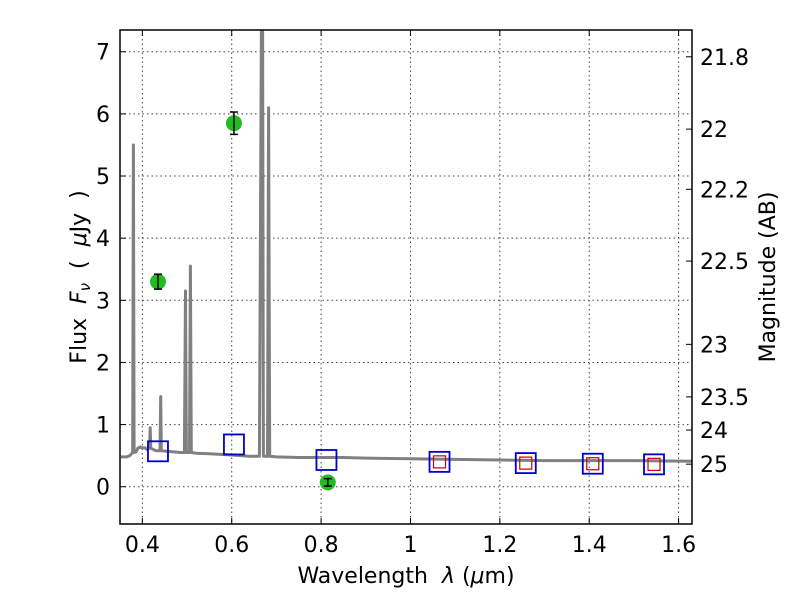 The height and width of the screenshot is (600, 800). Describe the element at coordinates (499, 545) in the screenshot. I see `x-tick-label: 1.2` at that location.